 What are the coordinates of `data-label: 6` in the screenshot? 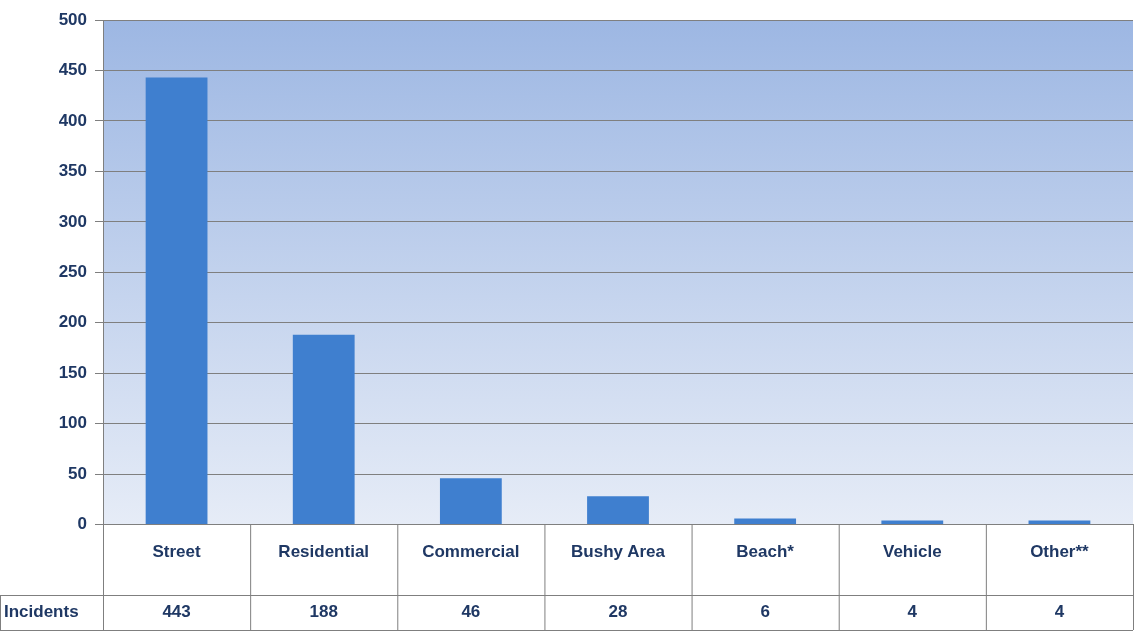 It's located at (765, 612).